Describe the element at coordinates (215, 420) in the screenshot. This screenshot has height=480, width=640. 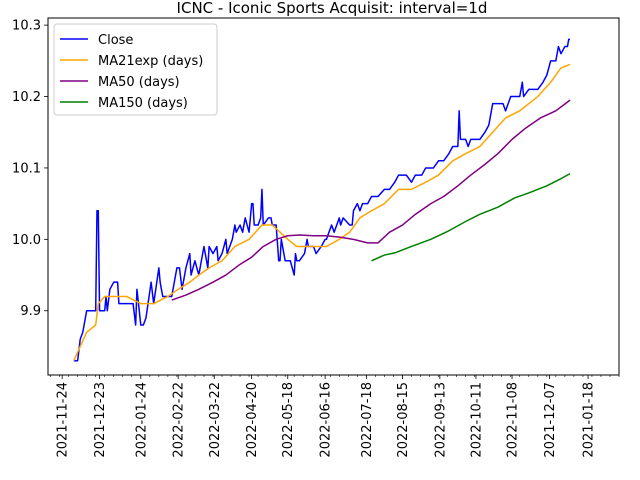
I see `x-tick-label: 2022-03-22` at that location.